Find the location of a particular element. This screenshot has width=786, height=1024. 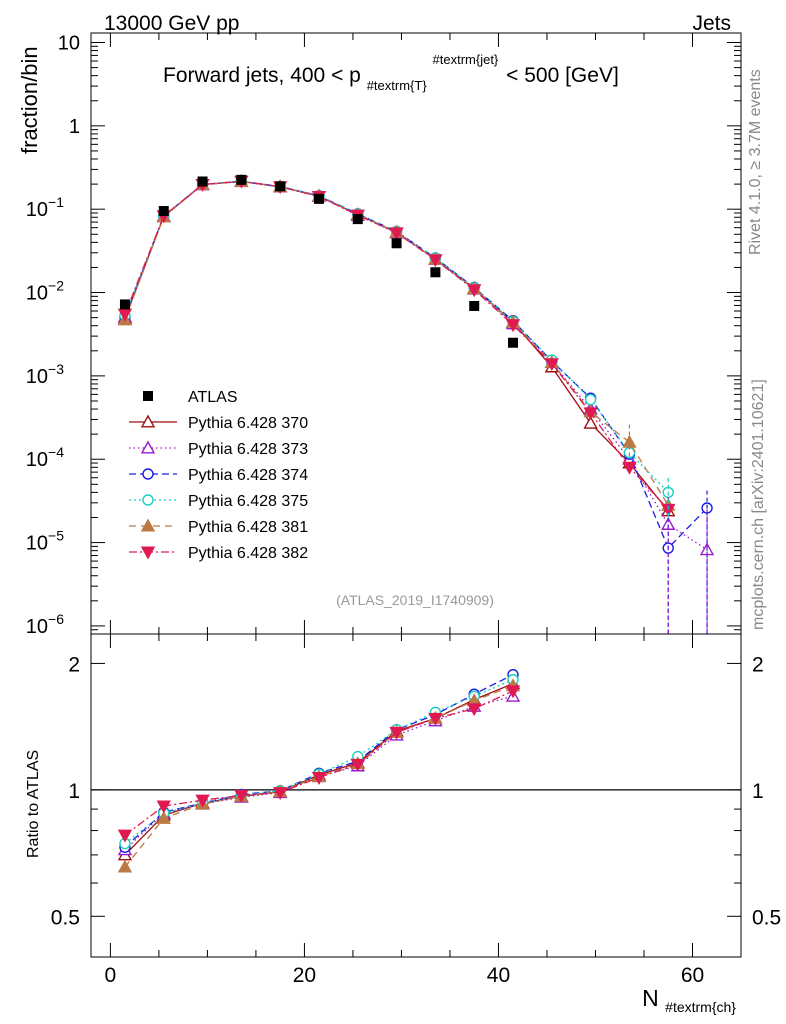

legend-entry-5: Pythia 6.428 382 is located at coordinates (218, 553).